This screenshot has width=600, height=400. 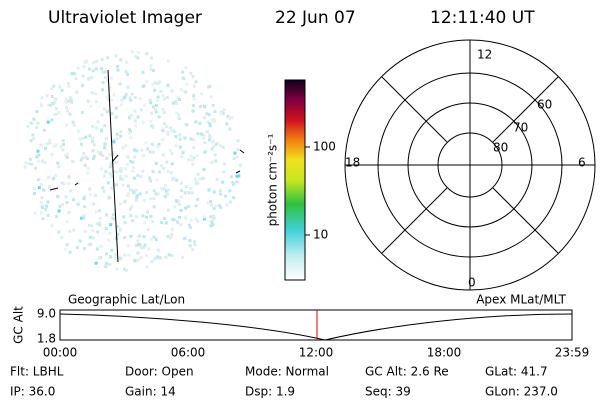 I want to click on orbit-x-tick: 18:00, so click(x=444, y=353).